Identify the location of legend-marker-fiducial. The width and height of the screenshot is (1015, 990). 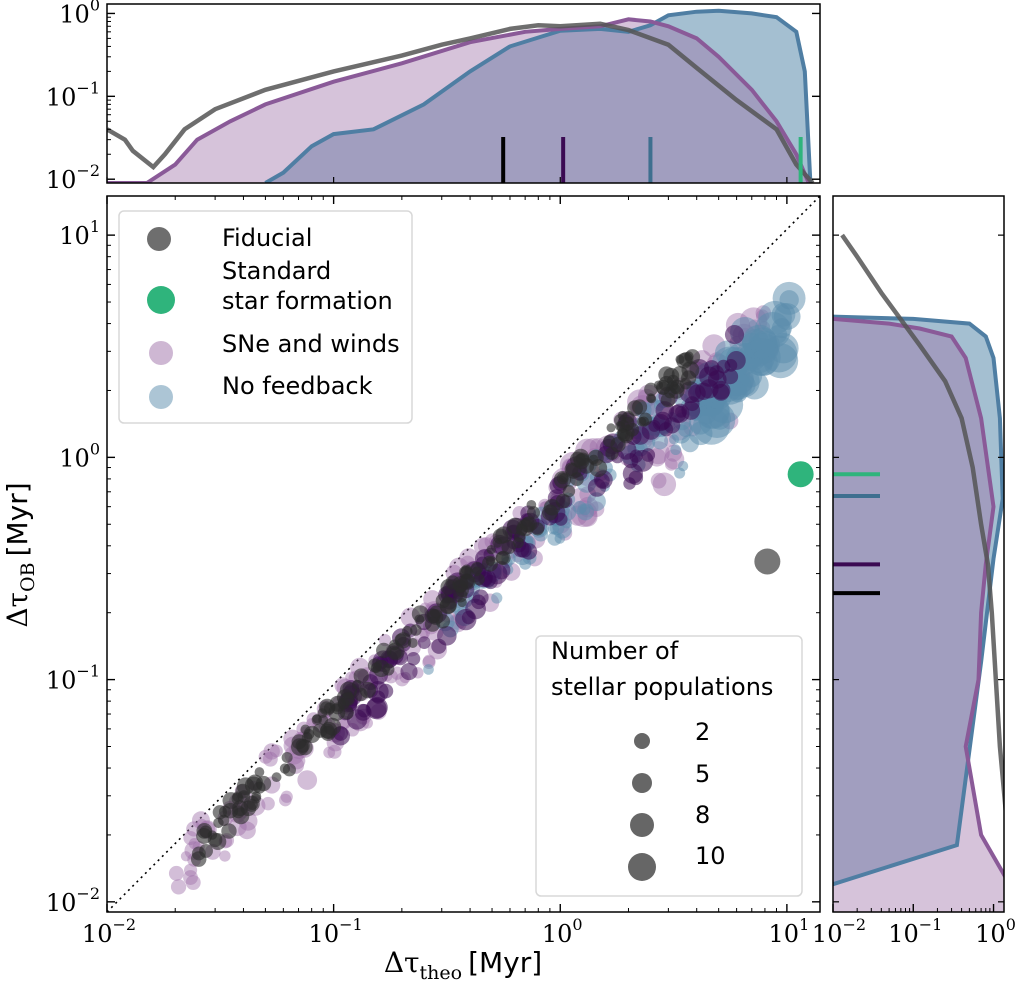
(159, 239).